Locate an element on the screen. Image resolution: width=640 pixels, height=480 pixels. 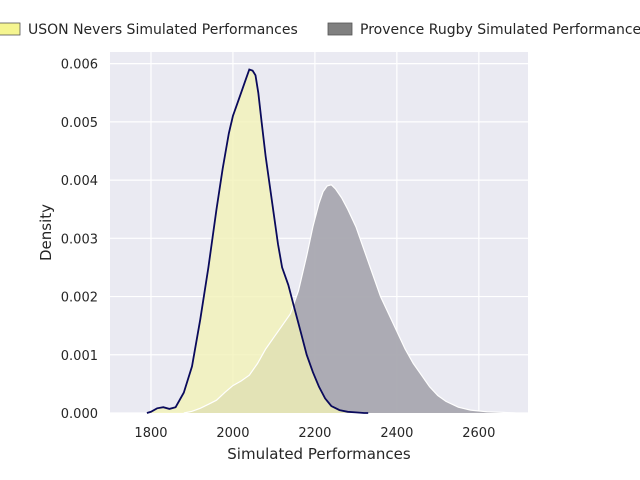
y-tick-label: 0.000 is located at coordinates (79, 414).